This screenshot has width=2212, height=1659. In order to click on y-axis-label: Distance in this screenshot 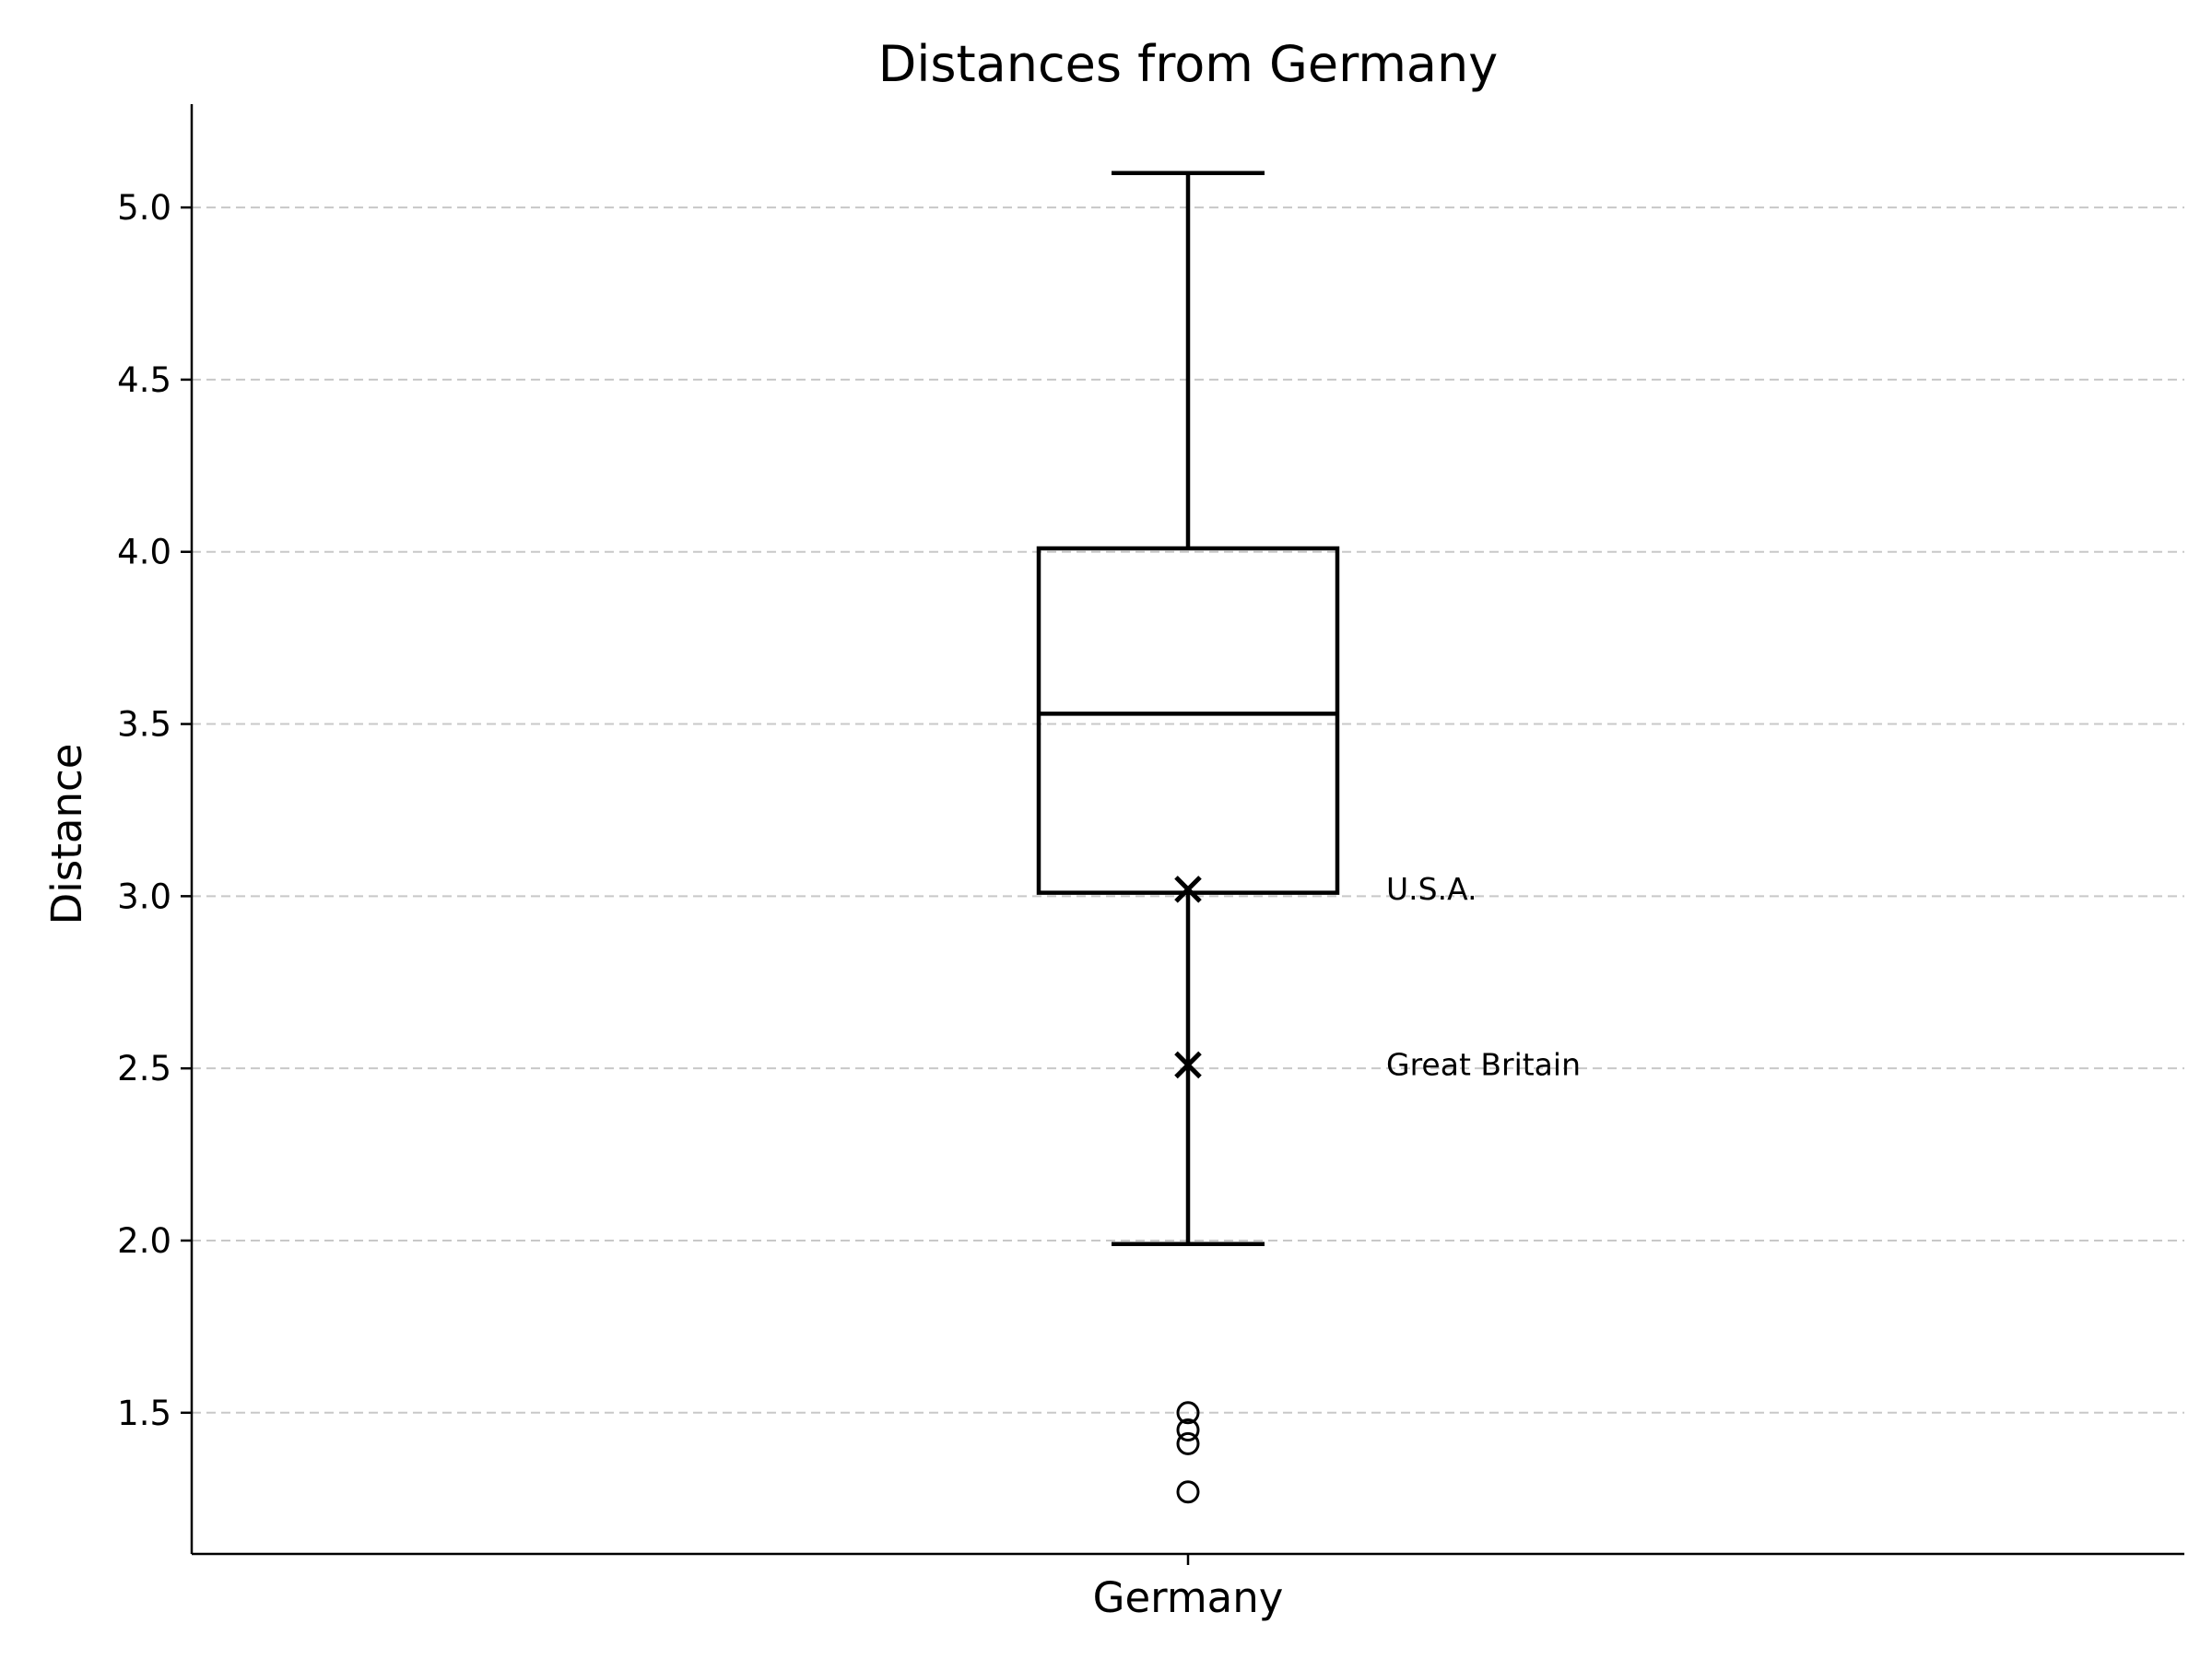, I will do `click(66, 834)`.